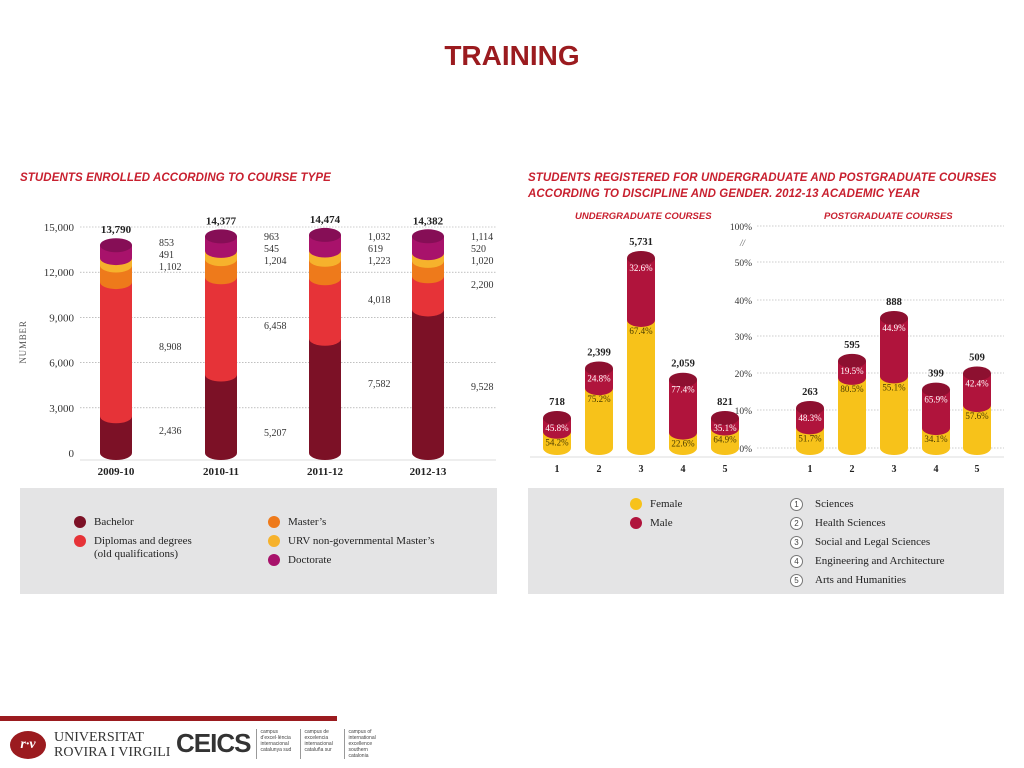 Image resolution: width=1024 pixels, height=768 pixels. What do you see at coordinates (683, 444) in the screenshot?
I see `data-label: 22.6%` at bounding box center [683, 444].